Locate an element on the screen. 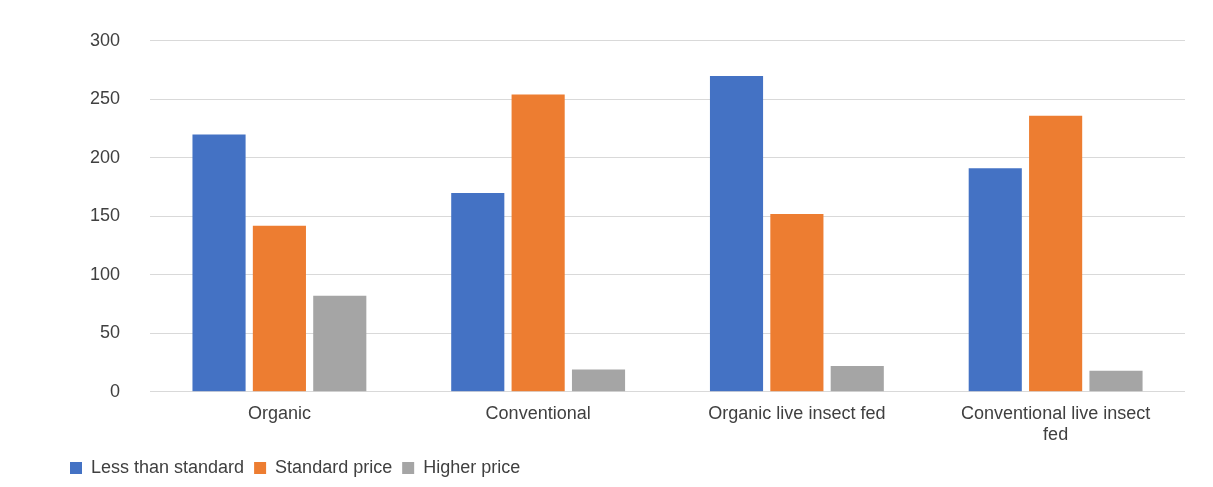 This screenshot has width=1213, height=487. x-tick-label: Conventional live insect fed is located at coordinates (1056, 423).